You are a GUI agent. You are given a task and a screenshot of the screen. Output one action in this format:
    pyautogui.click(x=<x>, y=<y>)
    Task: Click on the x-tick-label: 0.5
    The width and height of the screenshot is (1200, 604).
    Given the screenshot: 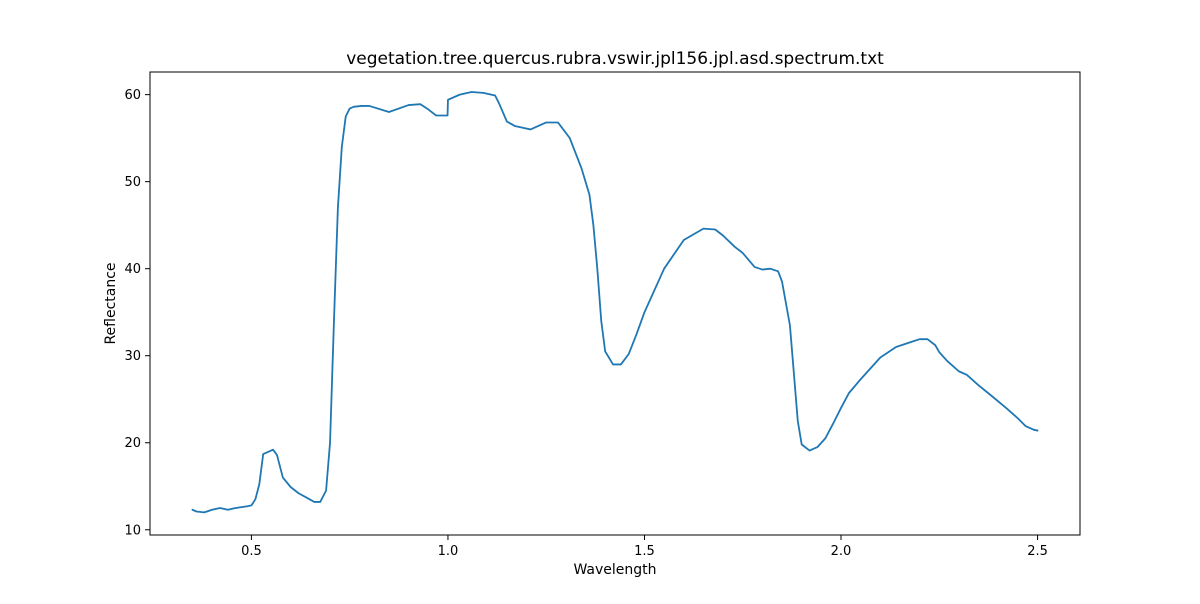 What is the action you would take?
    pyautogui.click(x=251, y=551)
    